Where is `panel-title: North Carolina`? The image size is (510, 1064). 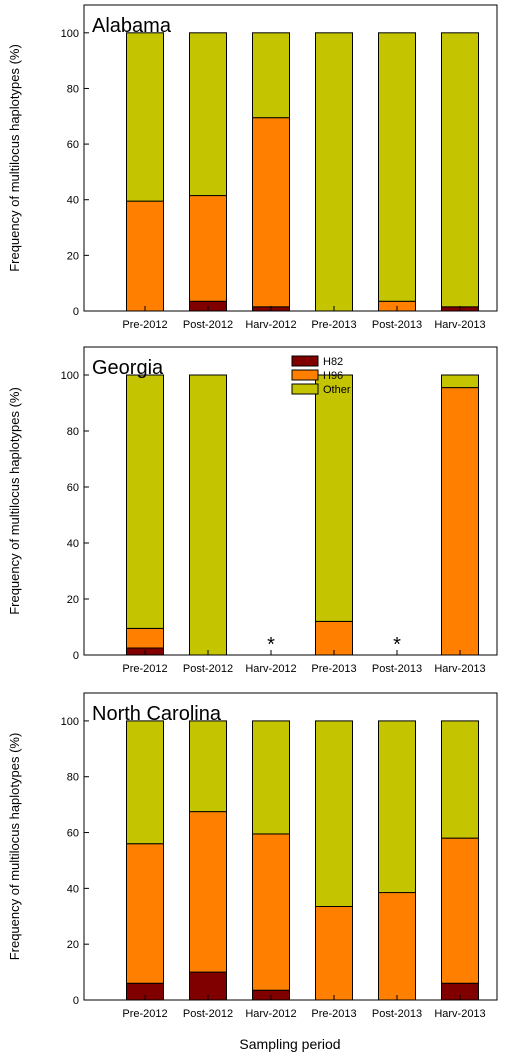 panel-title: North Carolina is located at coordinates (157, 714).